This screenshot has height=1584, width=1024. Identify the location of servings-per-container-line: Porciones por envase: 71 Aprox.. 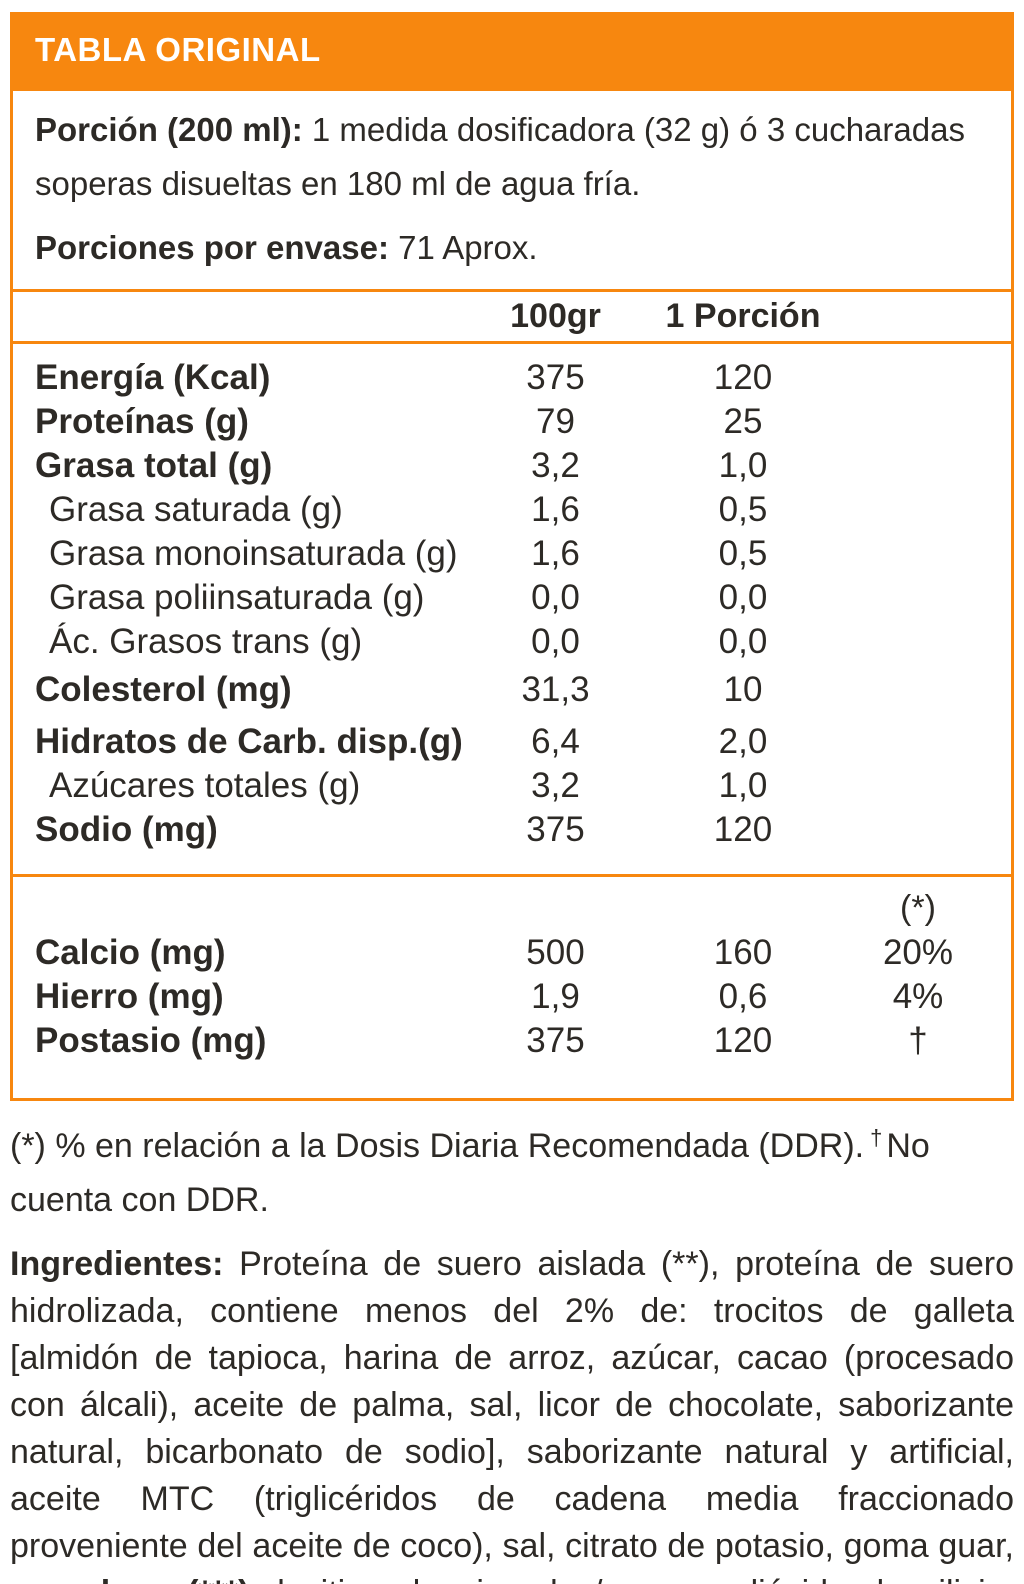
(512, 248).